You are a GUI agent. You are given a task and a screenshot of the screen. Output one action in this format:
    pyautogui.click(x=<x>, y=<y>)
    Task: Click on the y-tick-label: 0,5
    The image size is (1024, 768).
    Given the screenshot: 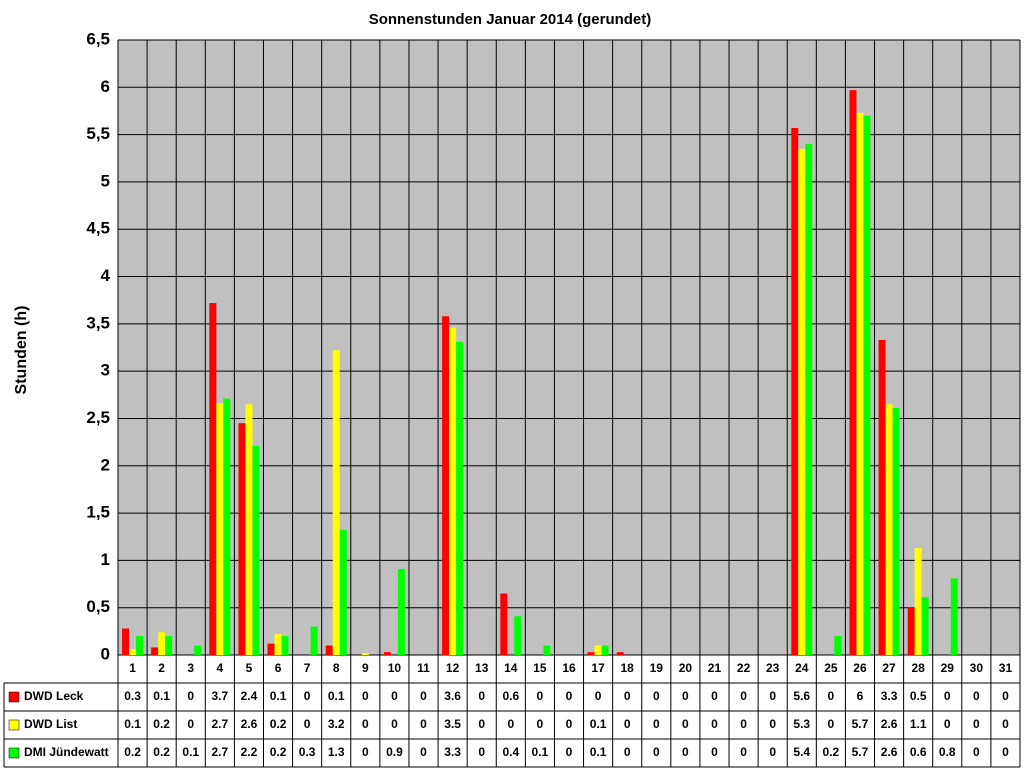 What is the action you would take?
    pyautogui.click(x=98, y=606)
    